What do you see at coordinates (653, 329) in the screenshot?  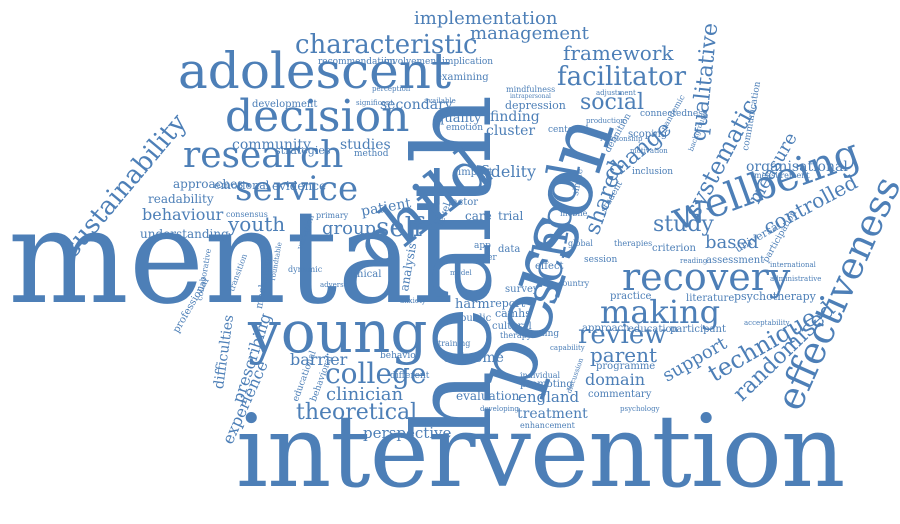 I see `word-education: education` at bounding box center [653, 329].